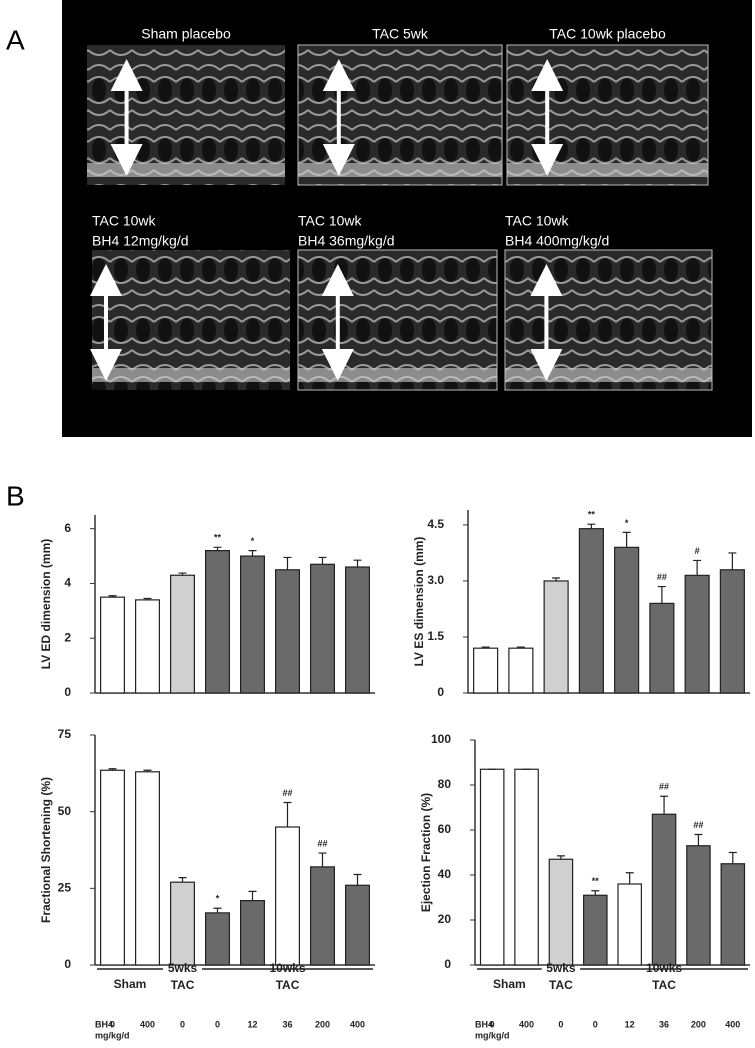  I want to click on x-tick-label: 200, so click(698, 1024).